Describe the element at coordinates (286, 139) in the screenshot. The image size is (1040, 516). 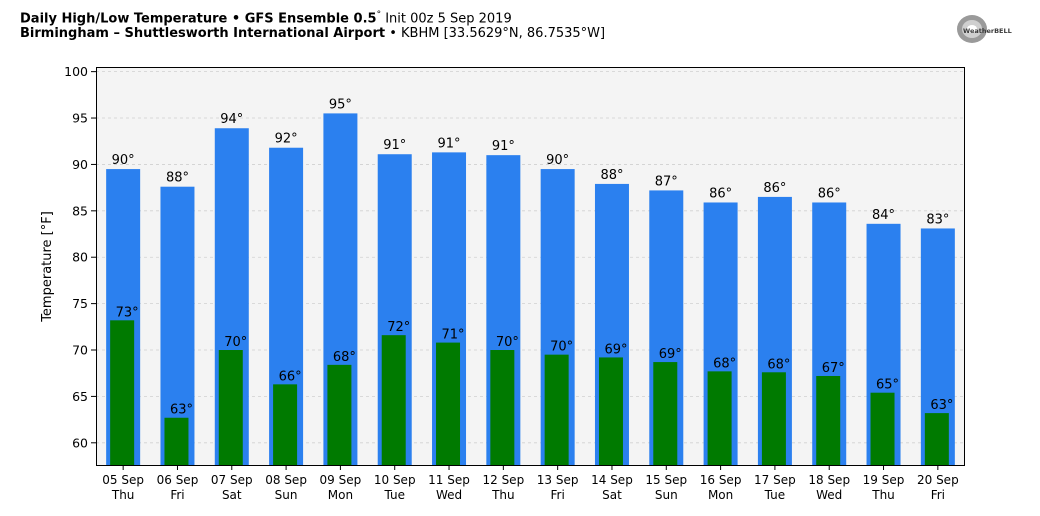
I see `high-temp-label: 92°` at that location.